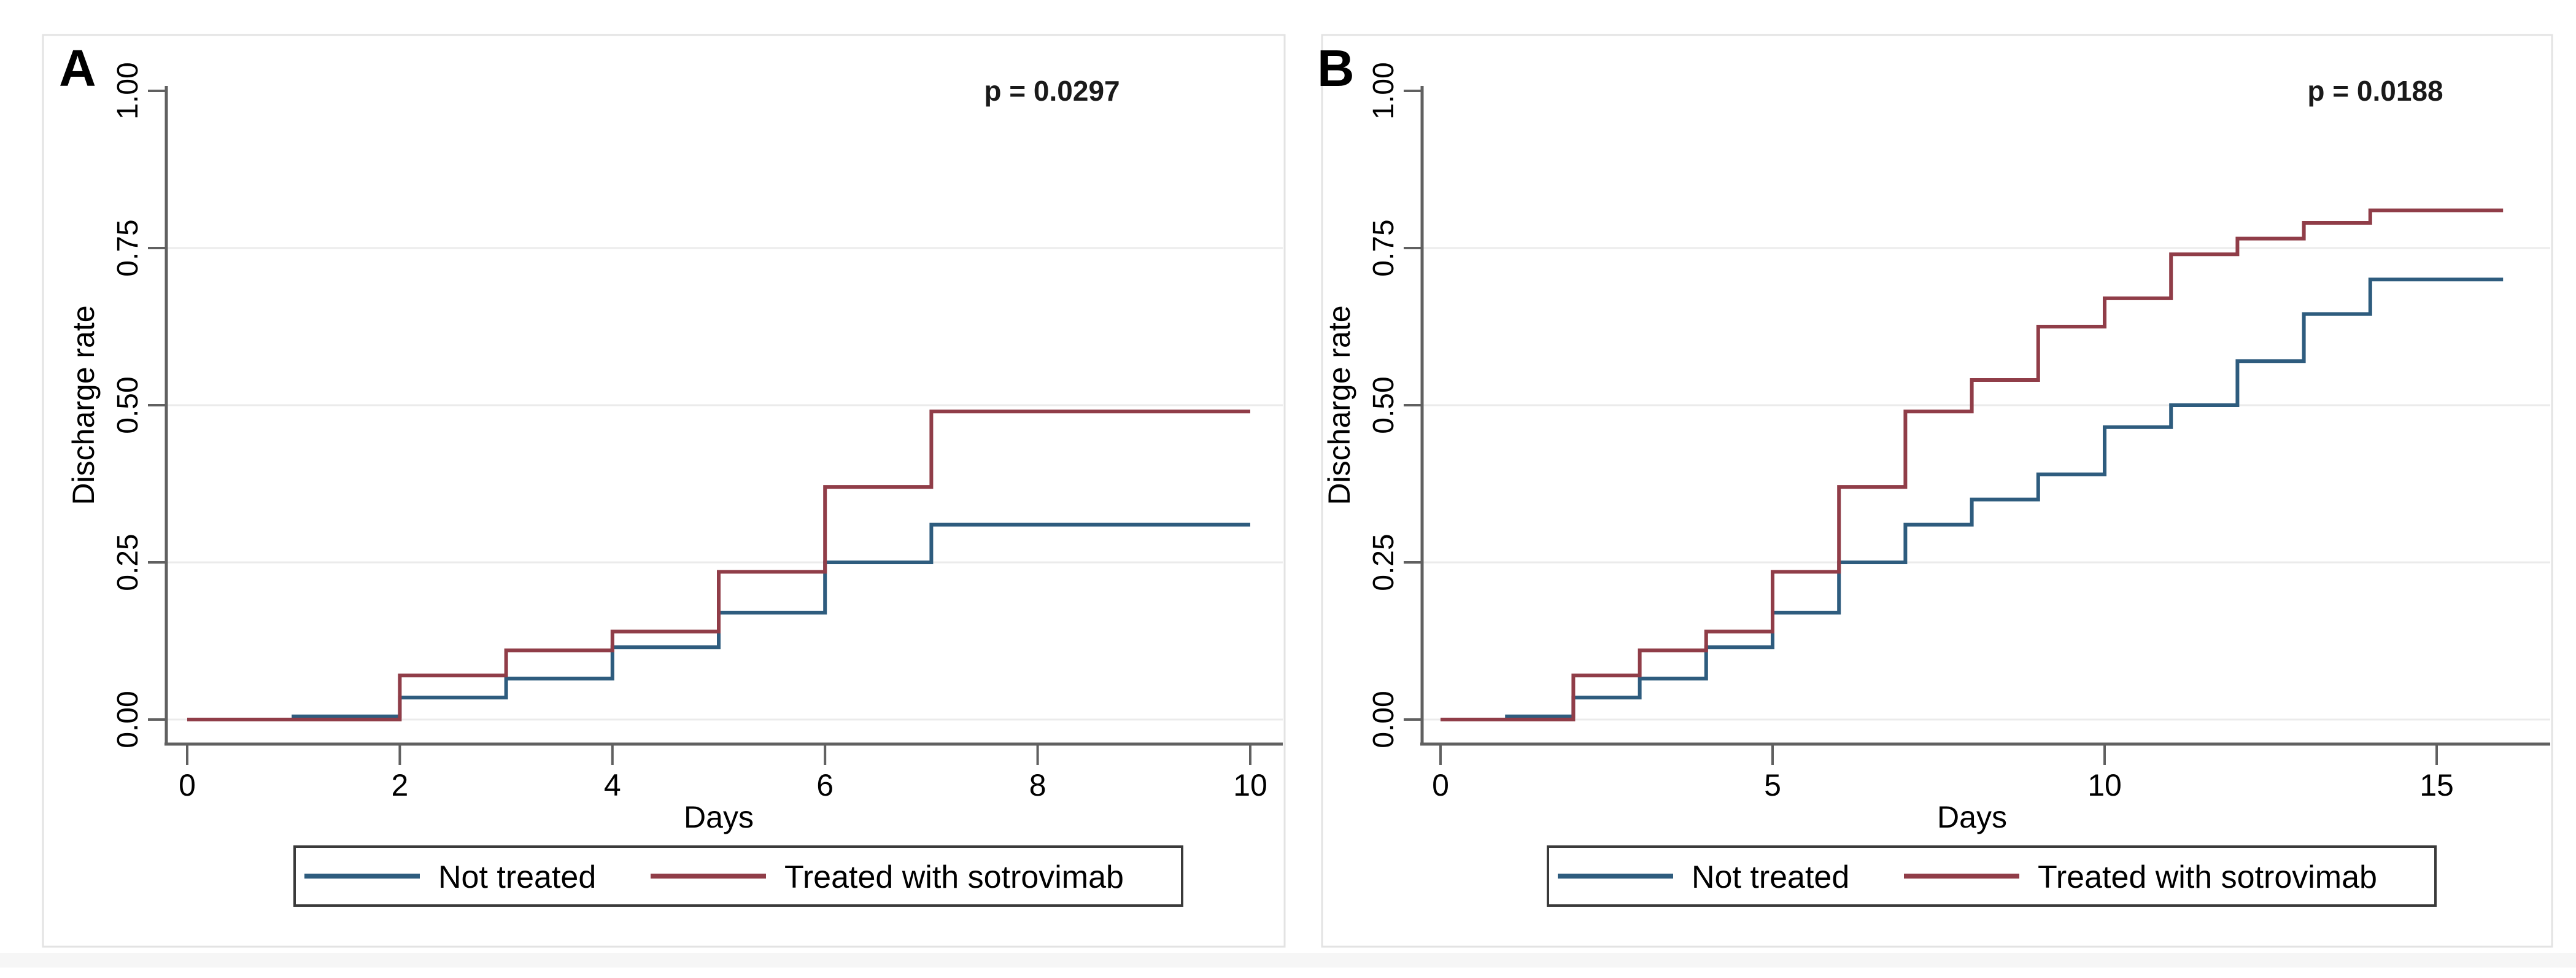 The height and width of the screenshot is (978, 2576). What do you see at coordinates (1772, 785) in the screenshot?
I see `x-tick-label: 5` at bounding box center [1772, 785].